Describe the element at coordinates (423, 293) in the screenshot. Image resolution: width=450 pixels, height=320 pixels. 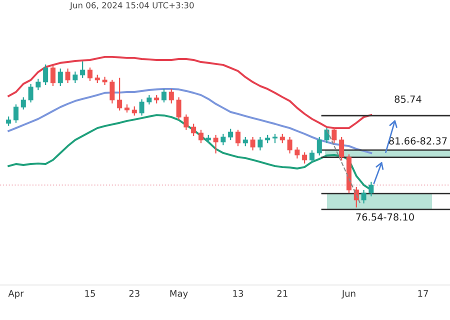
I see `x-tick-label: 17` at that location.